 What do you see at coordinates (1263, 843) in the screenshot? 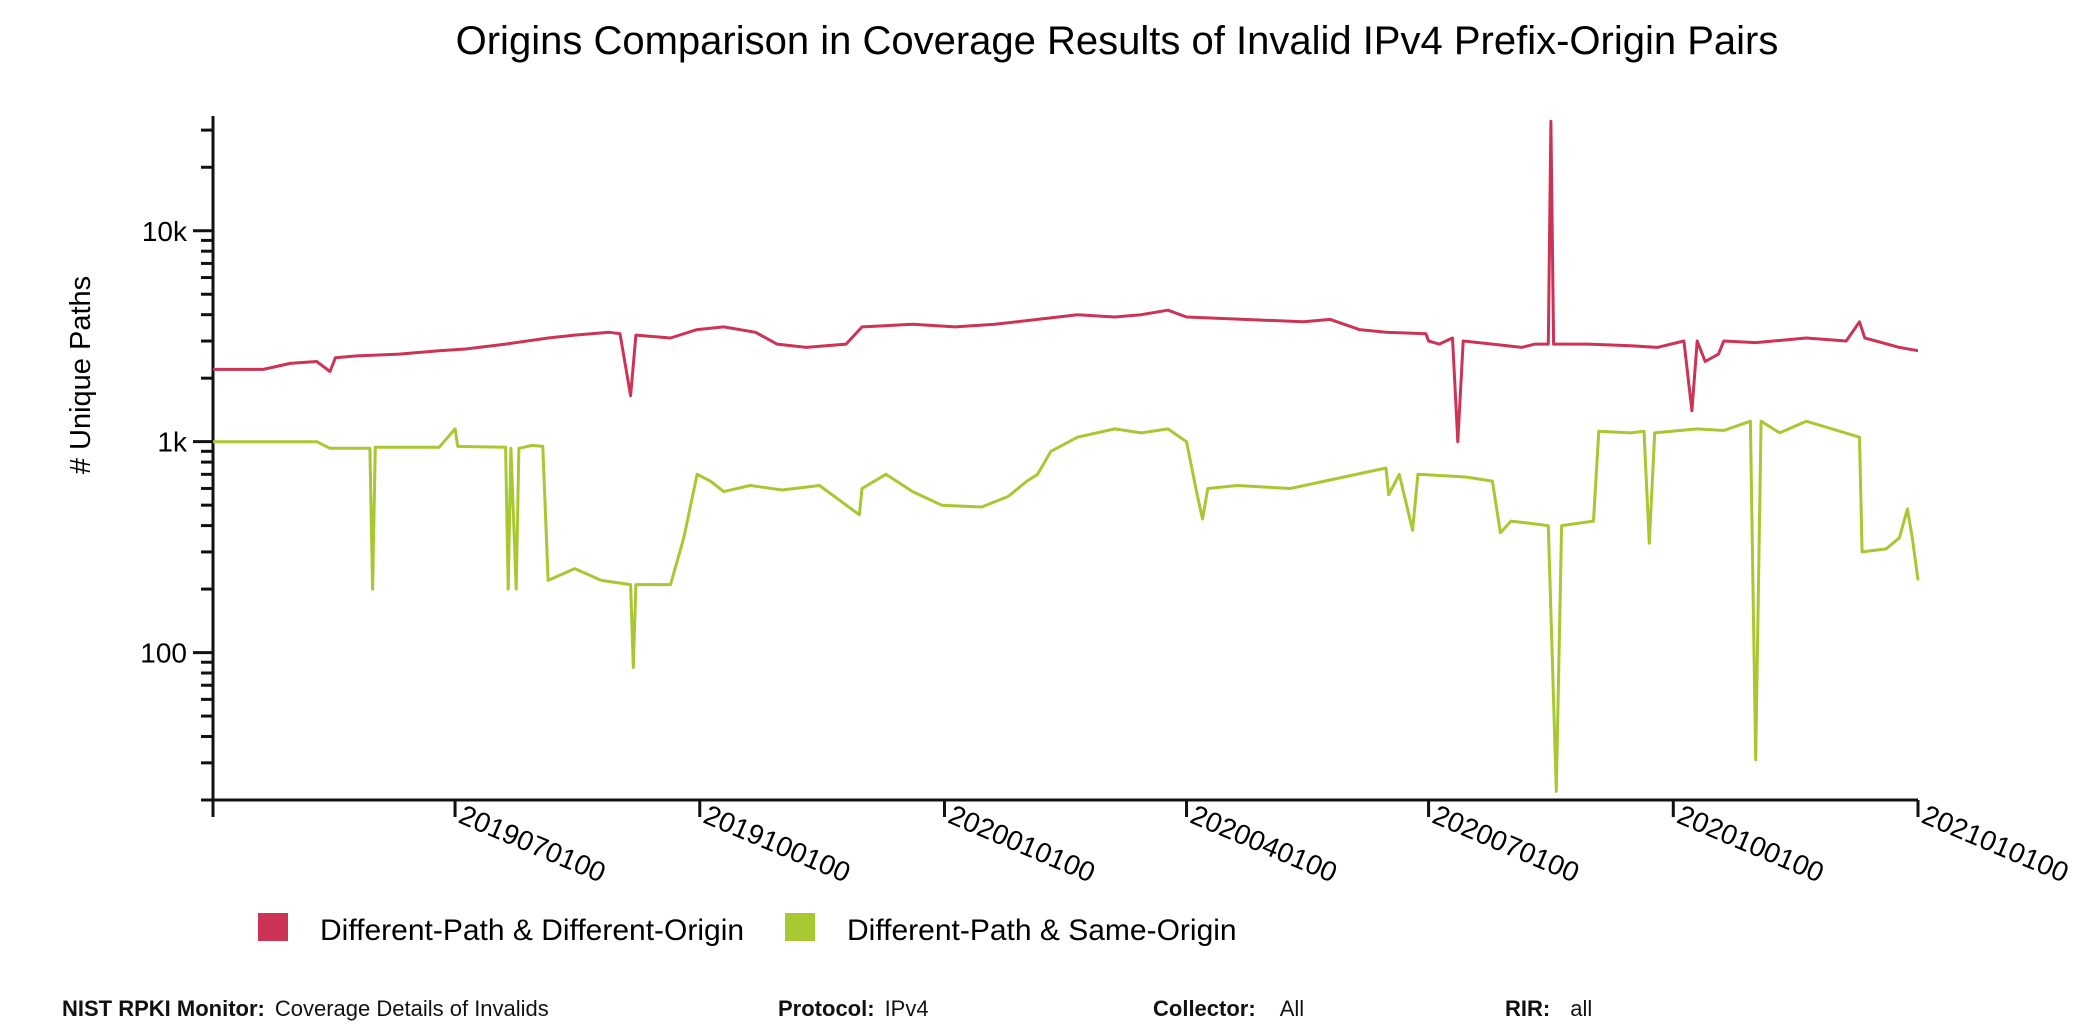
I see `x-tick-label: 2020040100` at bounding box center [1263, 843].